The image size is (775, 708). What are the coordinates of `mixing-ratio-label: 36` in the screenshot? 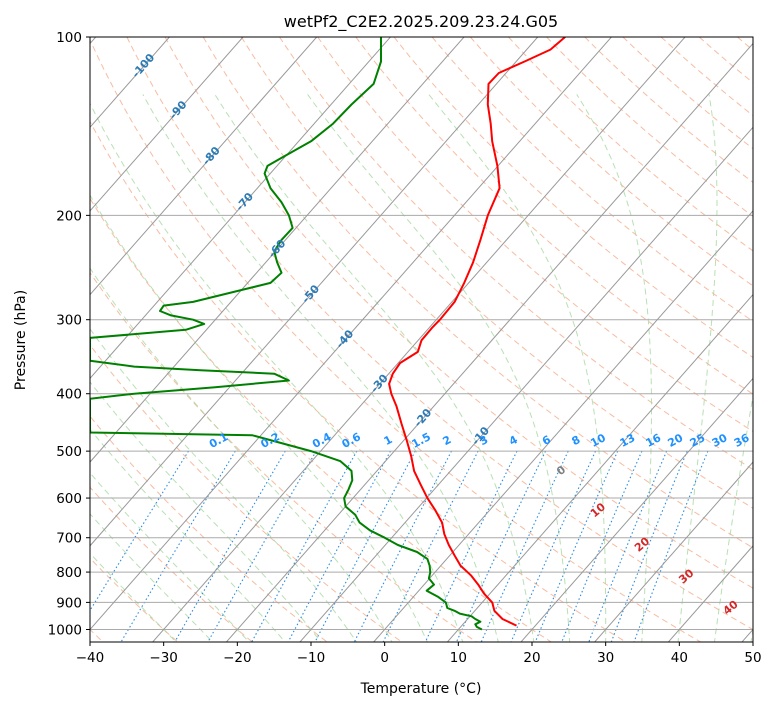 It's located at (742, 440).